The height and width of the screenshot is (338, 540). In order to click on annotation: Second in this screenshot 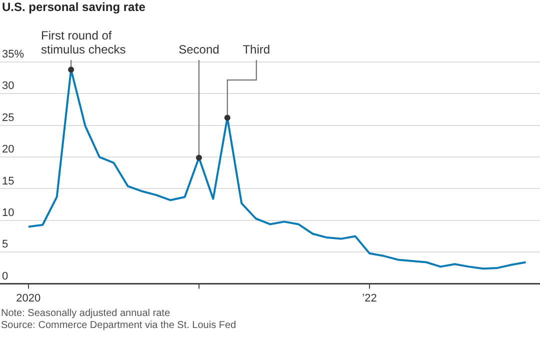, I will do `click(199, 49)`.